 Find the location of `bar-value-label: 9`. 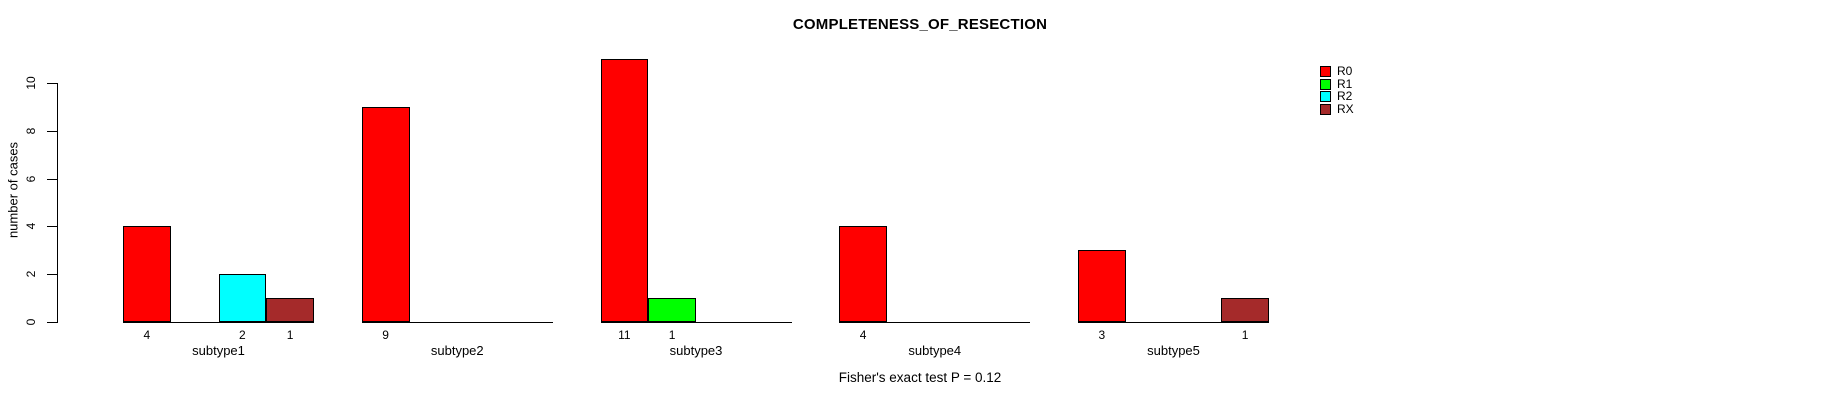

bar-value-label: 9 is located at coordinates (385, 335).